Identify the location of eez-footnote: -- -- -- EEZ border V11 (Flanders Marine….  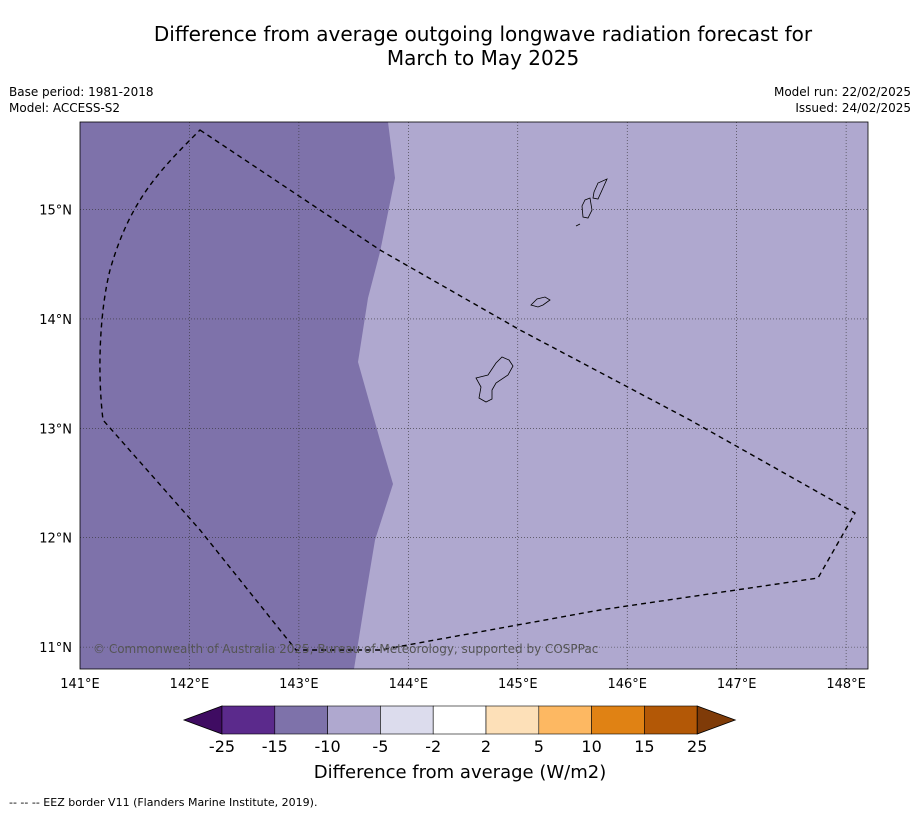
(163, 802).